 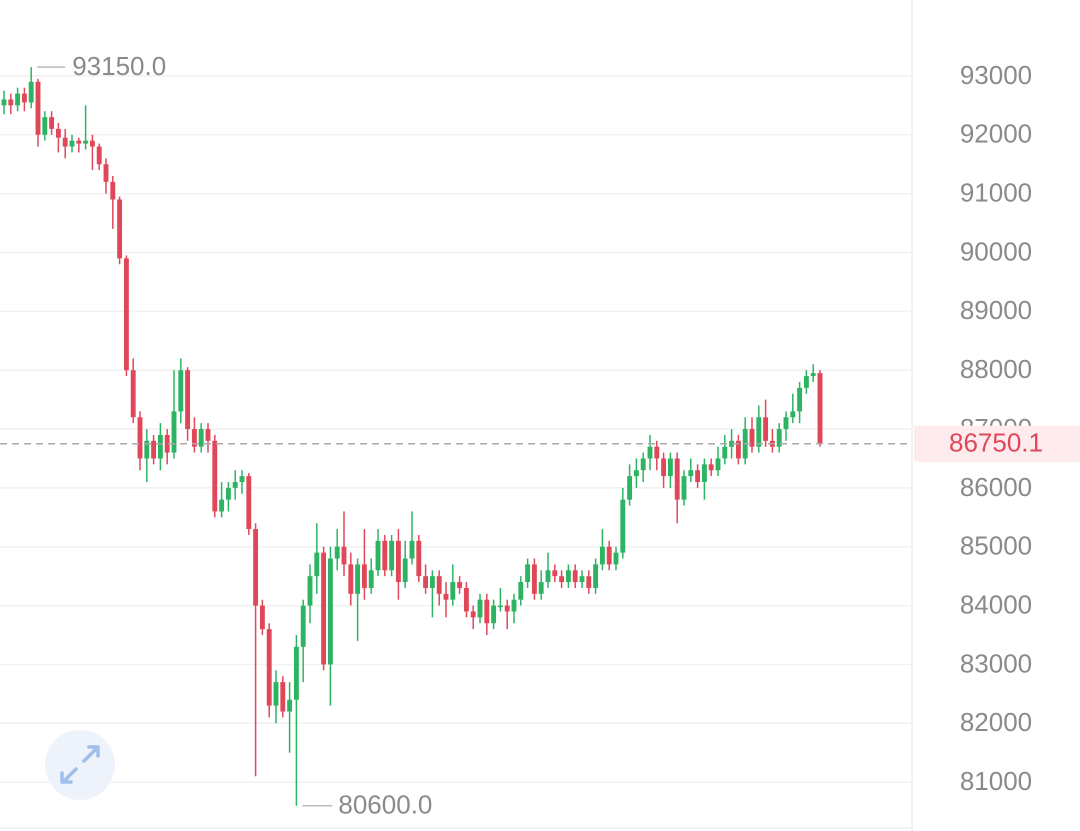 What do you see at coordinates (997, 443) in the screenshot?
I see `last-price-box` at bounding box center [997, 443].